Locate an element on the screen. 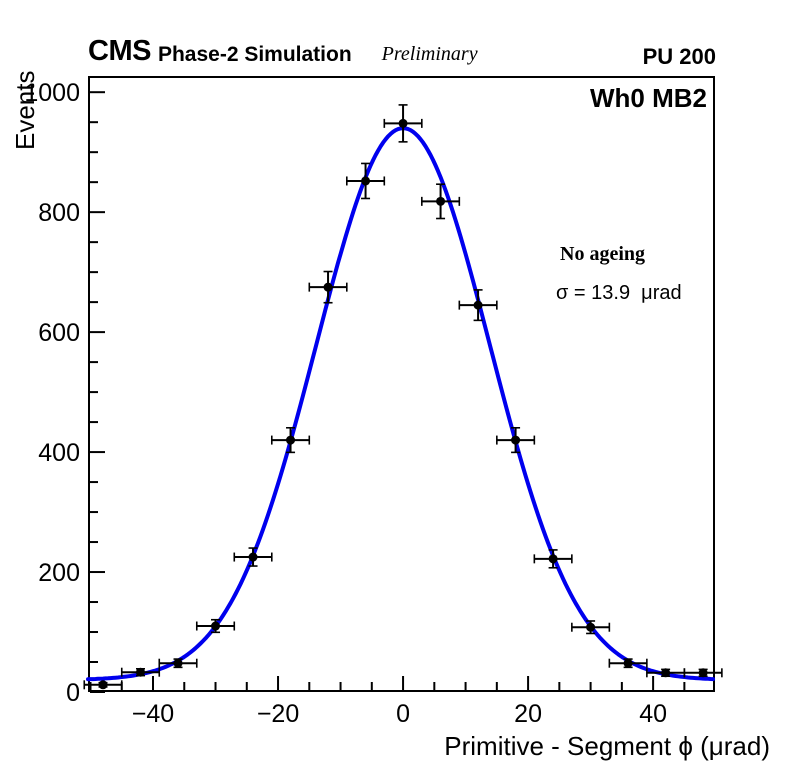  y-tick-label: 200 is located at coordinates (59, 573).